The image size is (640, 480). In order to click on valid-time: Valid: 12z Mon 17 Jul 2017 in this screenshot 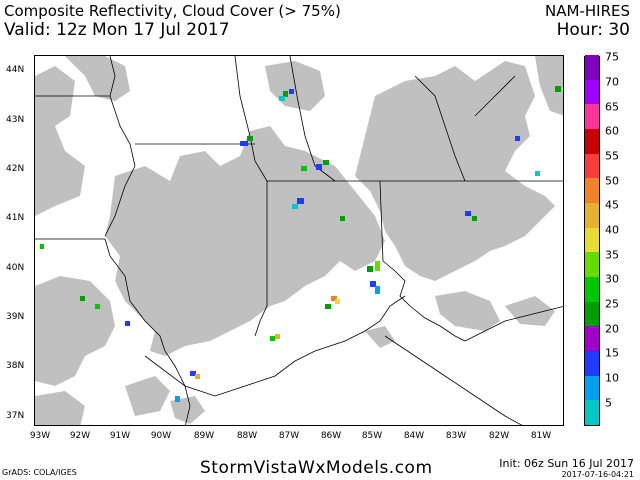, I will do `click(117, 30)`.